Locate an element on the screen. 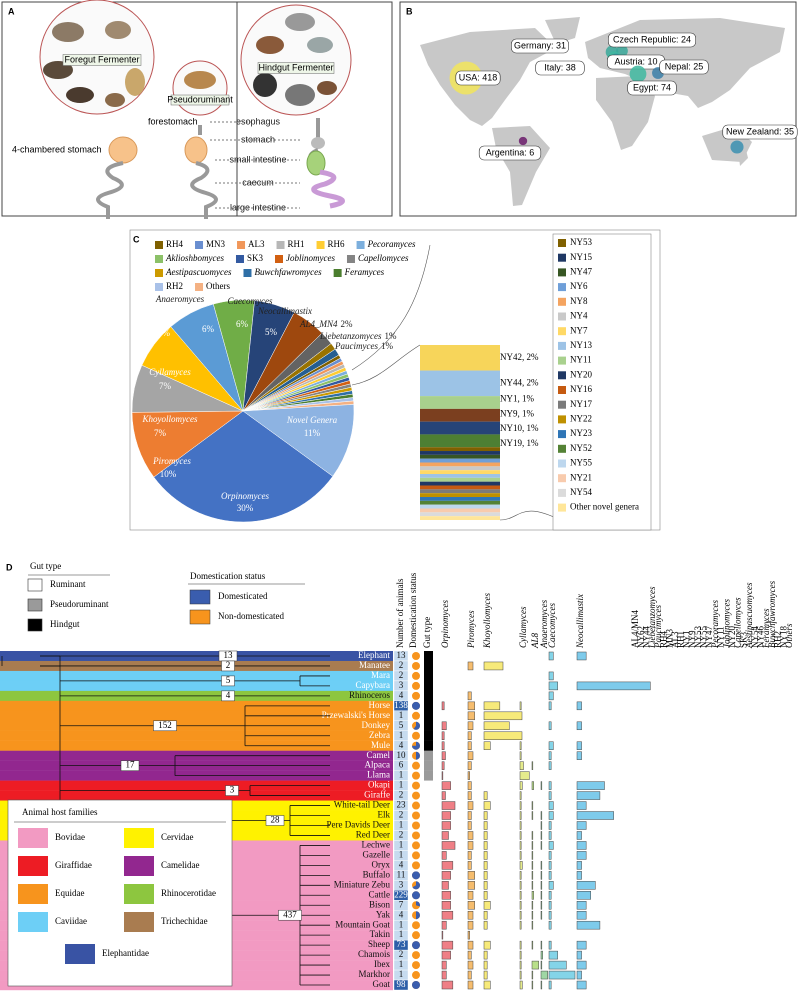 The width and height of the screenshot is (800, 993). map-label: Nepal: 25 is located at coordinates (684, 66).